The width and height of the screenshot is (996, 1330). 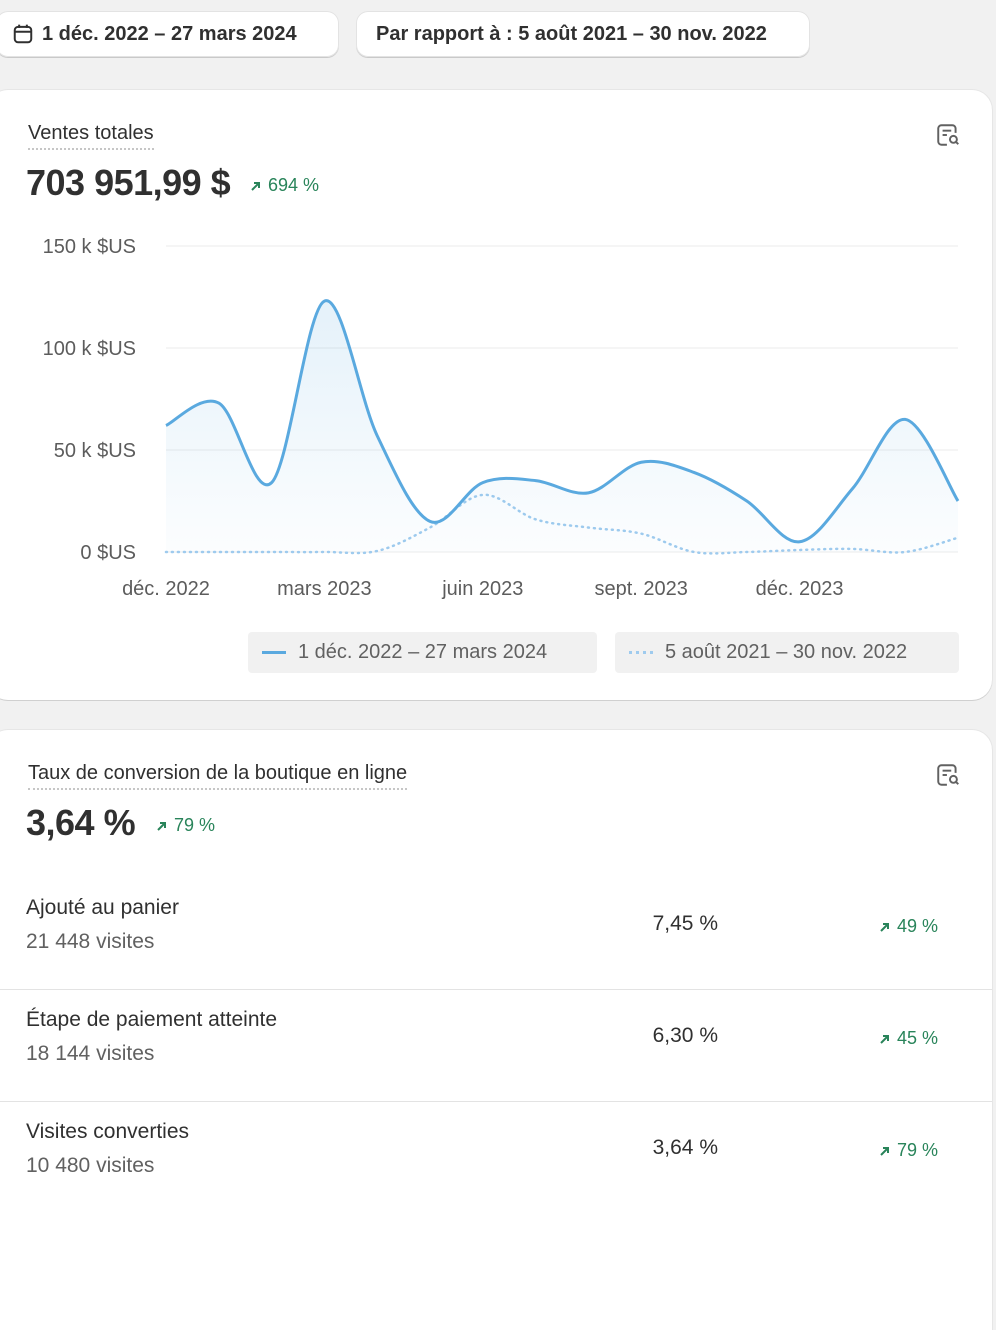 What do you see at coordinates (562, 421) in the screenshot?
I see `series-line-current` at bounding box center [562, 421].